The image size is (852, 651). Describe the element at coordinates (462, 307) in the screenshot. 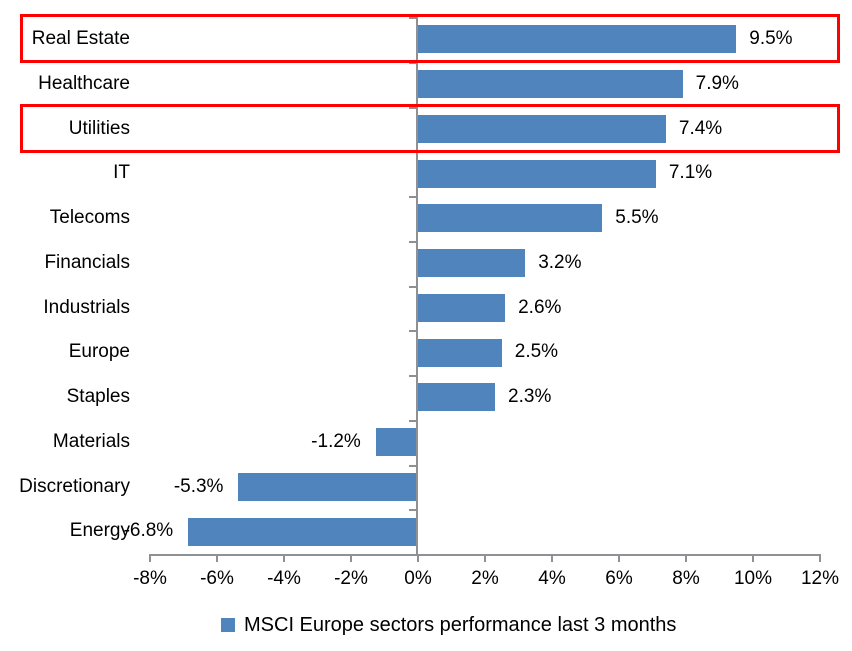

I see `bar-industrials` at that location.